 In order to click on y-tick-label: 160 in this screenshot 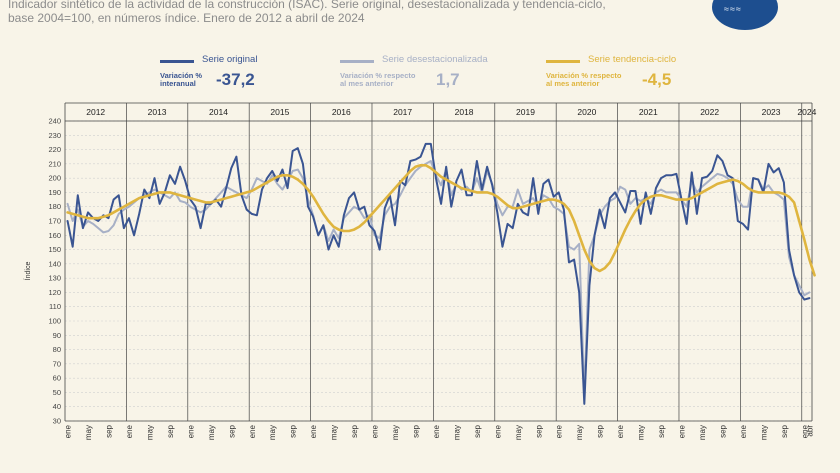, I will do `click(54, 235)`.